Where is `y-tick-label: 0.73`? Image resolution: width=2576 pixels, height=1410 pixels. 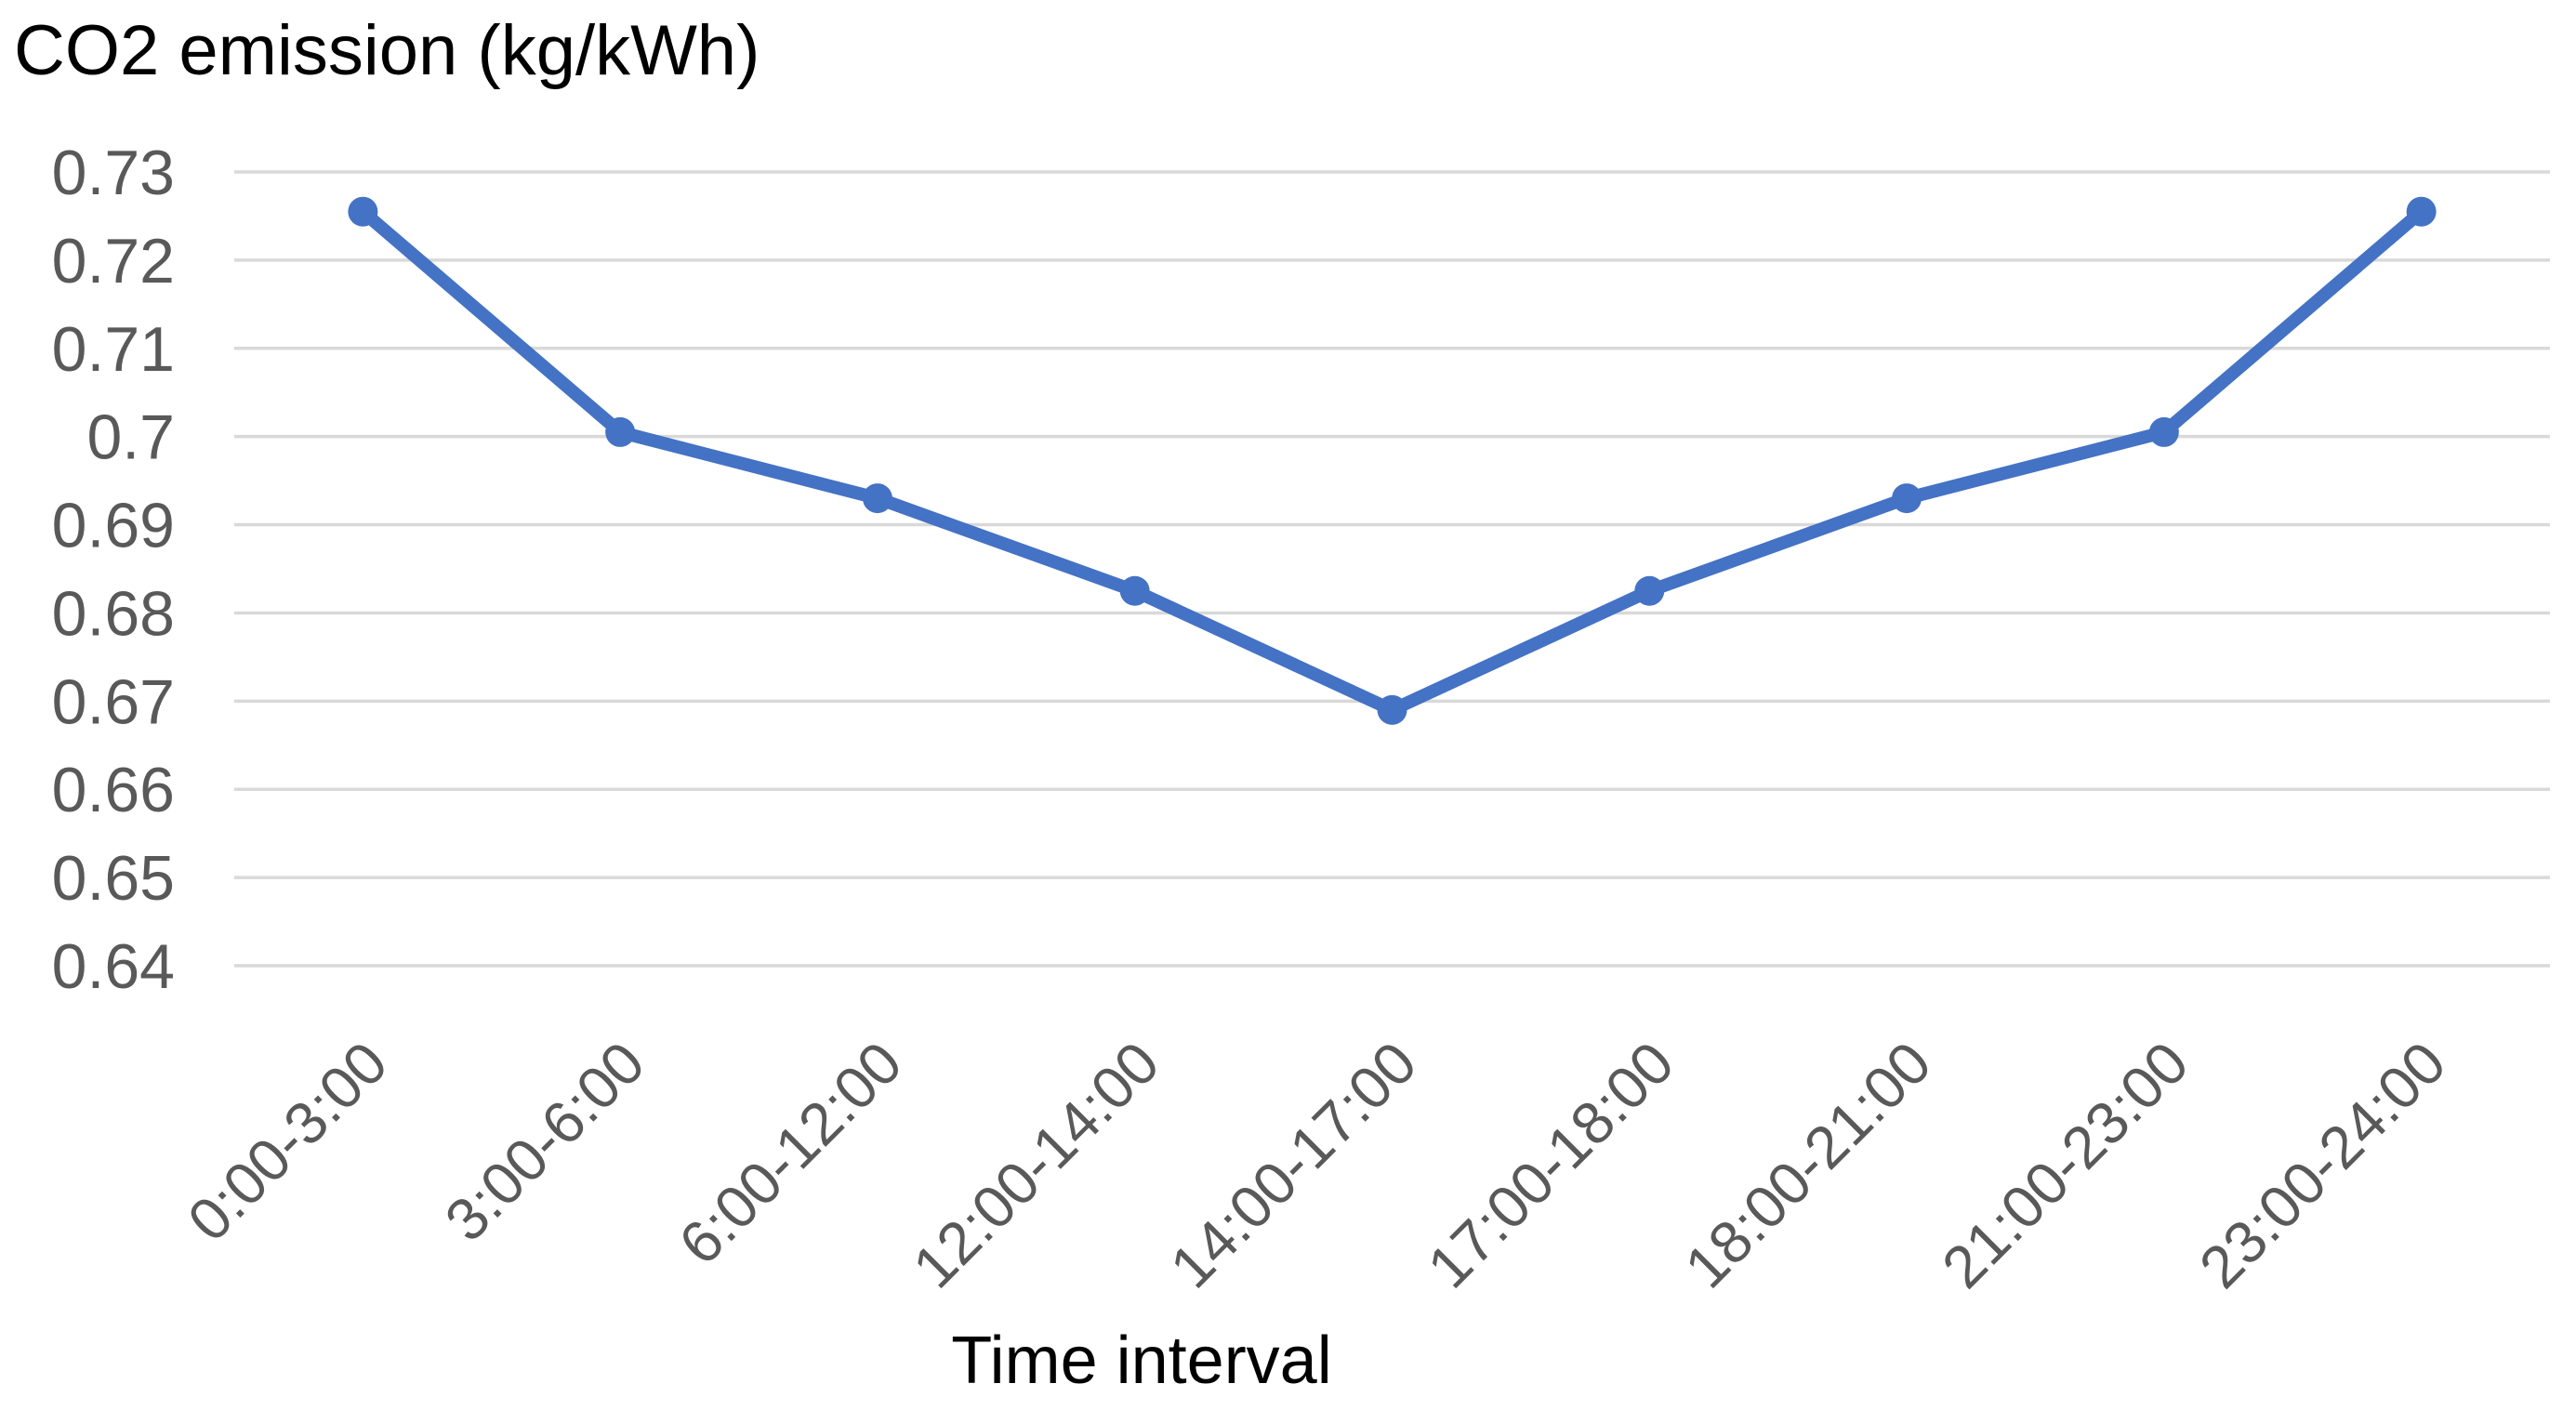 y-tick-label: 0.73 is located at coordinates (113, 173).